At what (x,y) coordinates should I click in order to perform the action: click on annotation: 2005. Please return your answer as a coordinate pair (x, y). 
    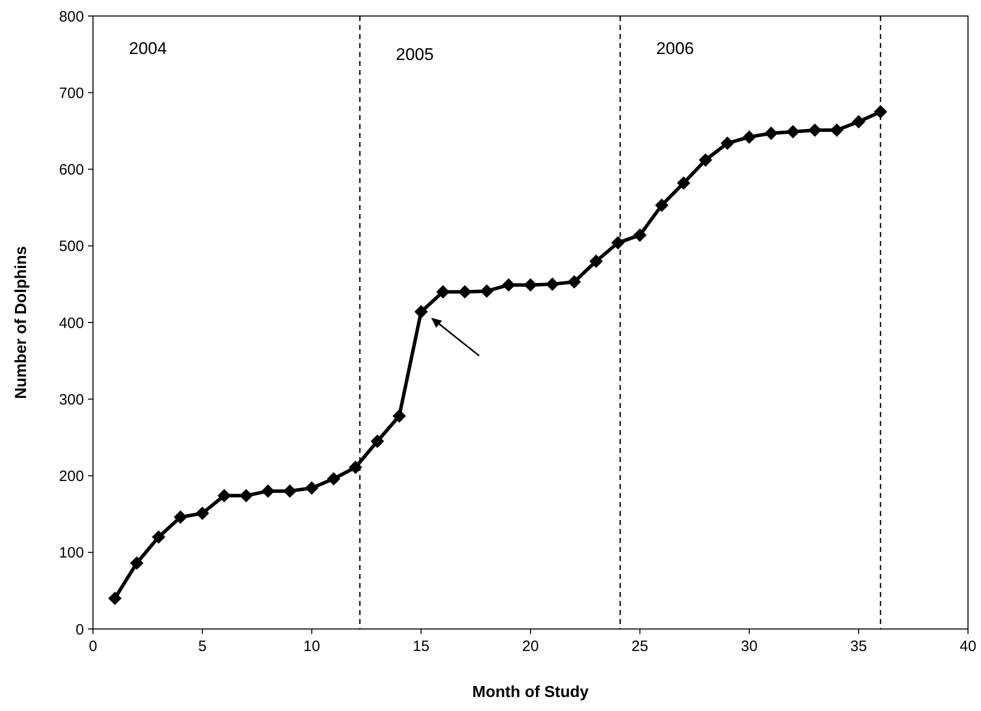
    Looking at the image, I should click on (415, 54).